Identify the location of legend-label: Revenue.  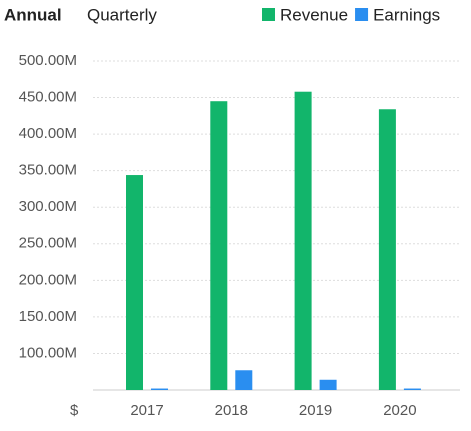
(314, 14).